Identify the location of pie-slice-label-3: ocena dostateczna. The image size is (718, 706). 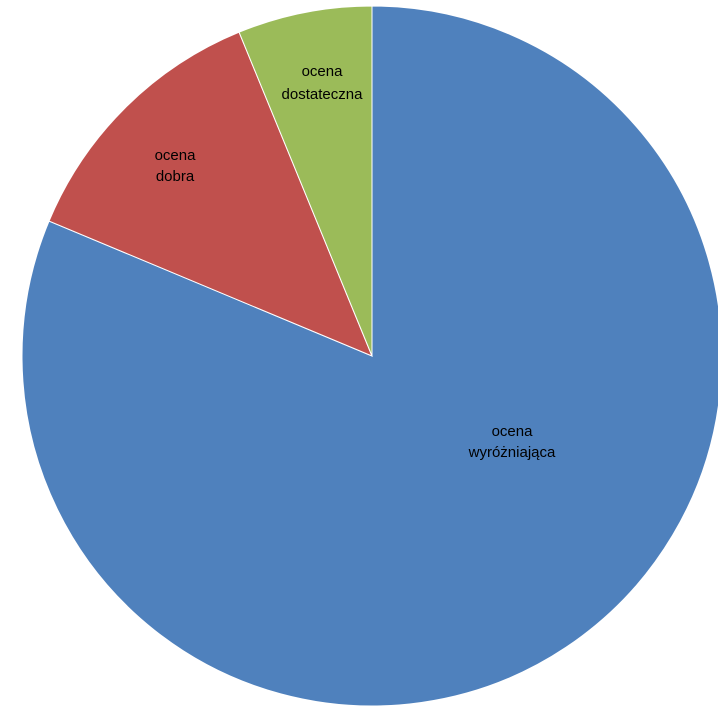
(323, 83).